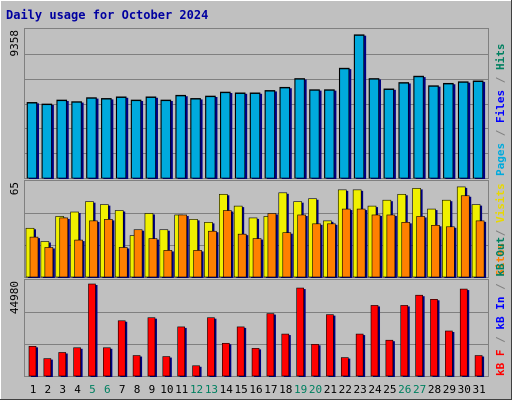  Describe the element at coordinates (62, 389) in the screenshot. I see `day-label: 3` at that location.